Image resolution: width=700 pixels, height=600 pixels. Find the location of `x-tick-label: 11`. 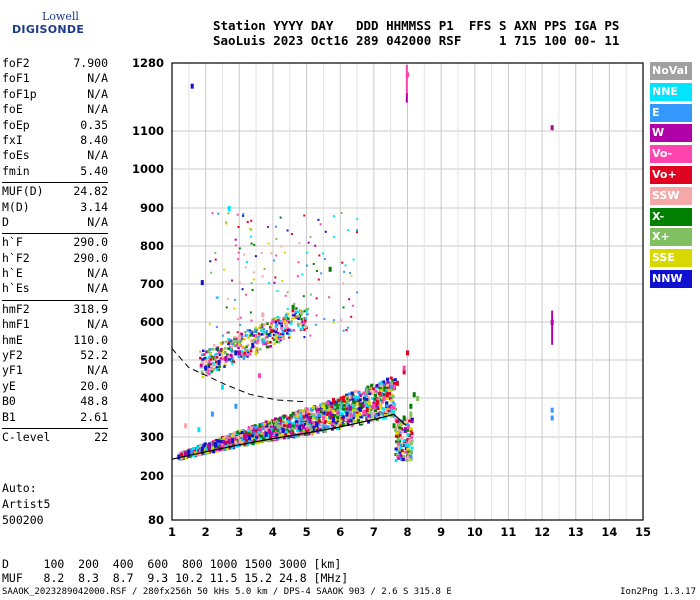

x-tick-label: 11 is located at coordinates (508, 532).